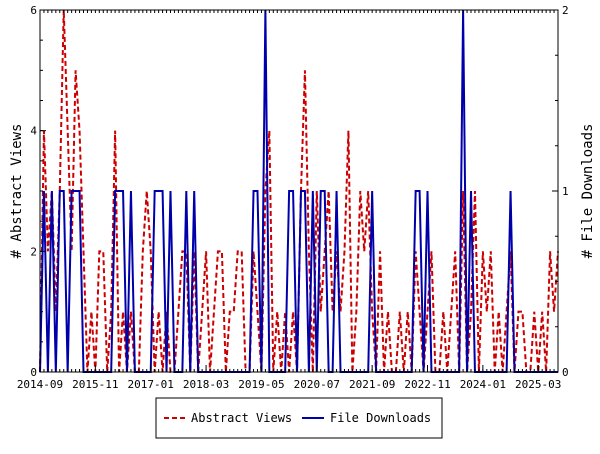 This screenshot has width=600, height=454. Describe the element at coordinates (380, 418) in the screenshot. I see `legend-downloads-label: File Downloads` at that location.